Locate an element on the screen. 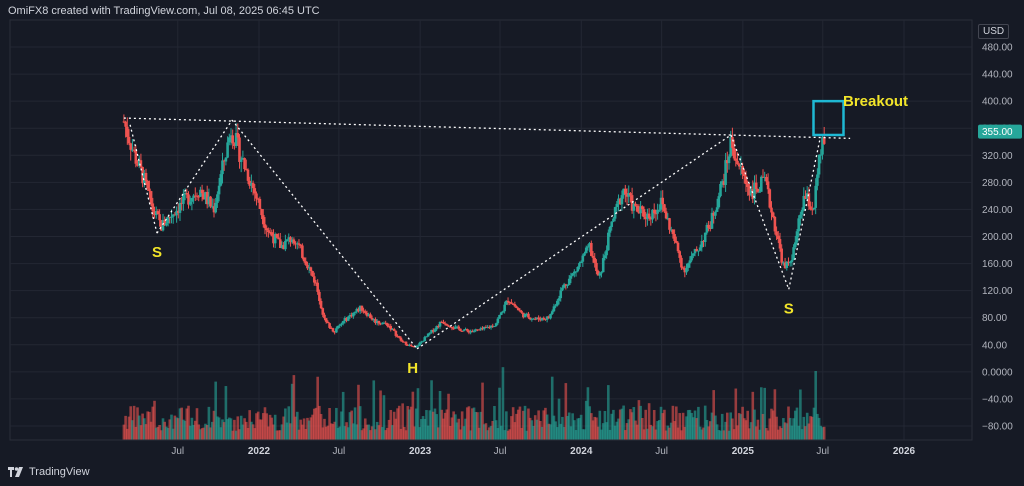 The image size is (1024, 486). pattern-label-h: H is located at coordinates (412, 368).